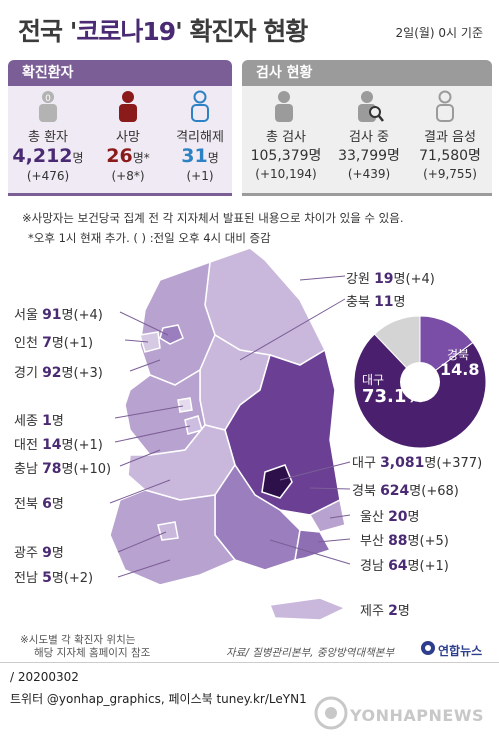 The height and width of the screenshot is (743, 499). I want to click on stat-deaths: 사망 26명* (+8*), so click(128, 156).